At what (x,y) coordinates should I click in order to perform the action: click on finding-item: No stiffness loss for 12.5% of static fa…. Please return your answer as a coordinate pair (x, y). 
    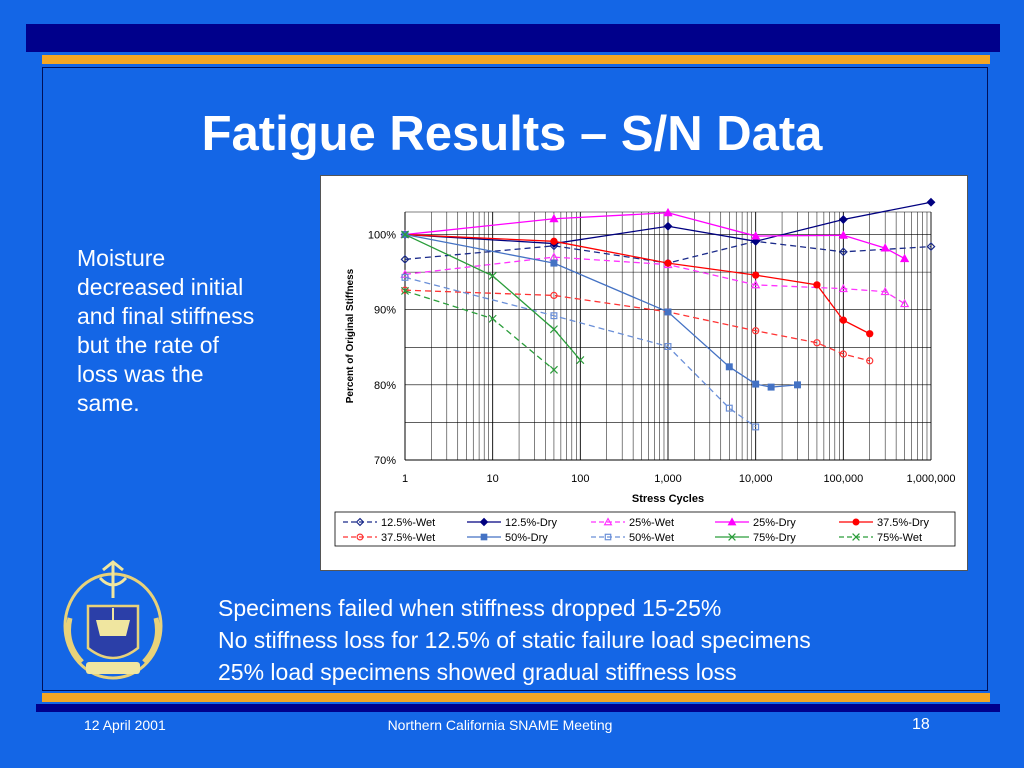
    Looking at the image, I should click on (514, 640).